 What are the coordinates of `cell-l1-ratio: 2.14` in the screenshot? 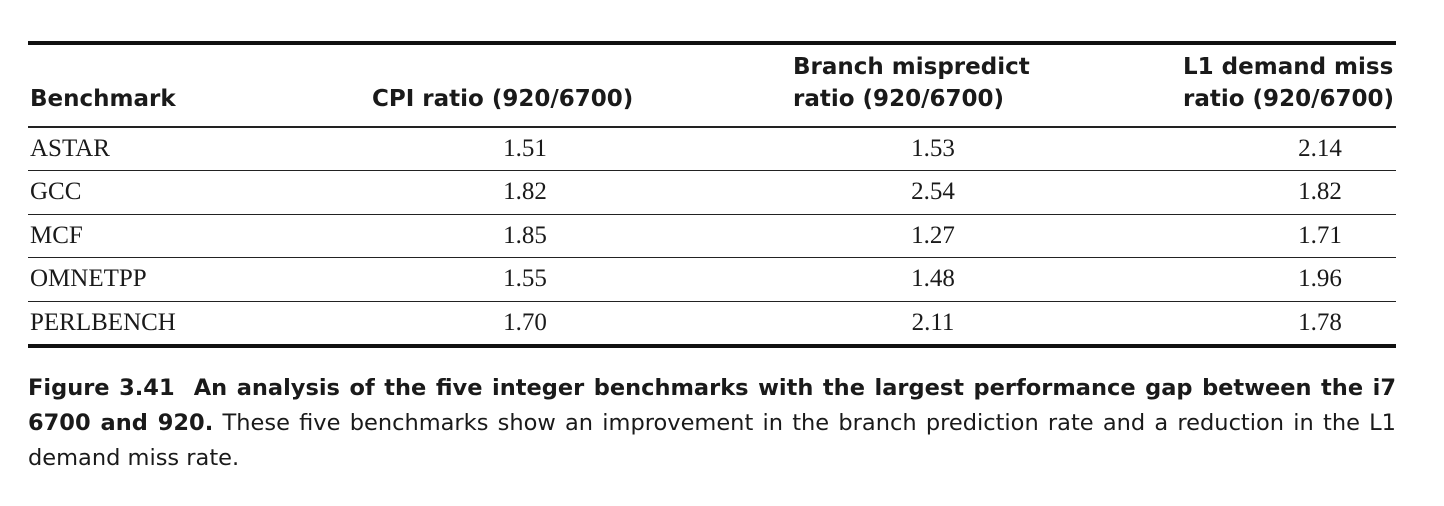 It's located at (1320, 148).